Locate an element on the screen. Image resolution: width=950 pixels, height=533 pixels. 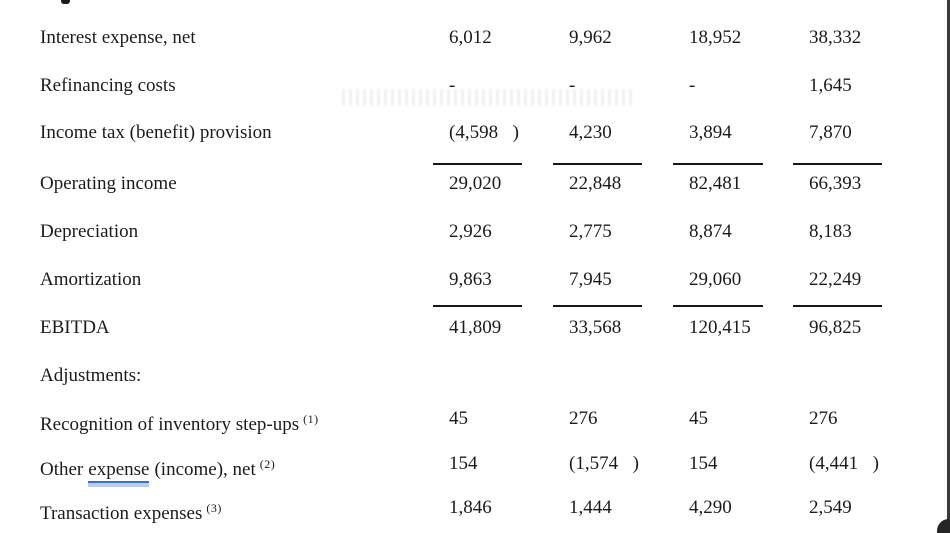
row-label: Operating income is located at coordinates (108, 183).